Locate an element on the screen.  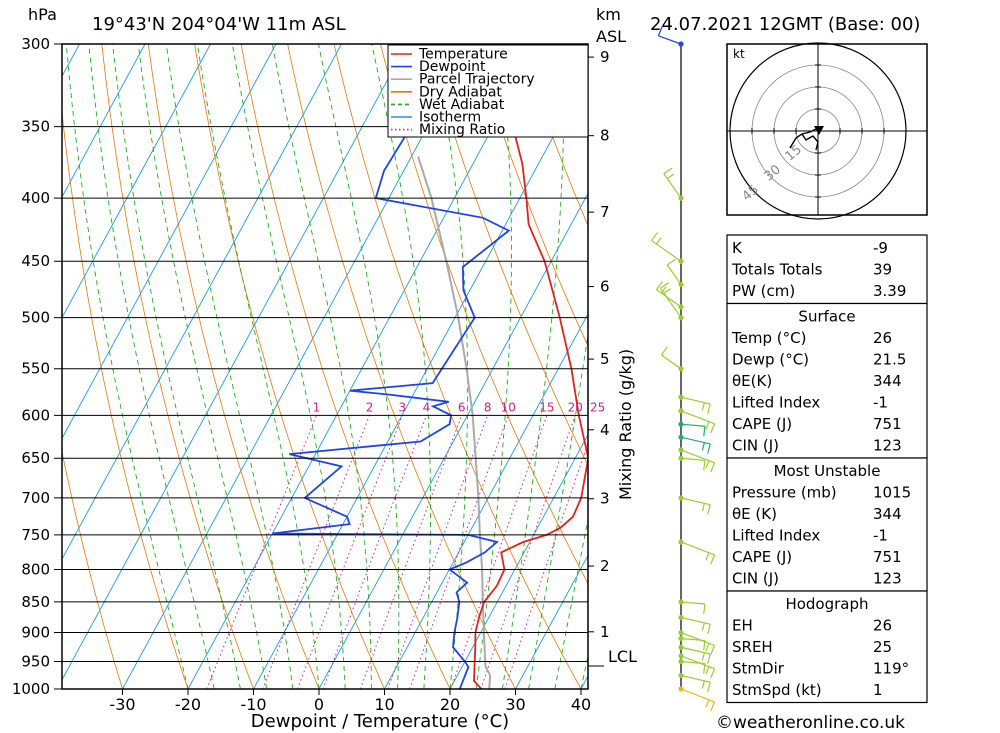
legend-entry: Parcel Trajectory is located at coordinates (477, 80).